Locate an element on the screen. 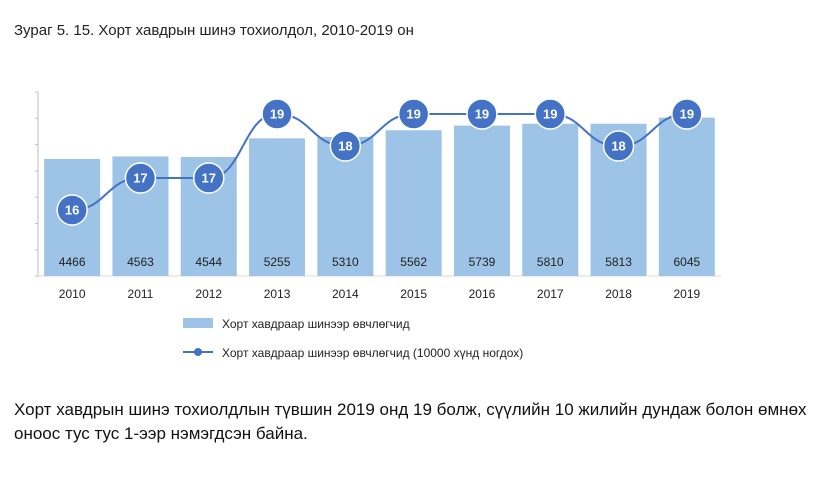 Image resolution: width=825 pixels, height=477 pixels. x-tick-label-2015: 2015 is located at coordinates (413, 294).